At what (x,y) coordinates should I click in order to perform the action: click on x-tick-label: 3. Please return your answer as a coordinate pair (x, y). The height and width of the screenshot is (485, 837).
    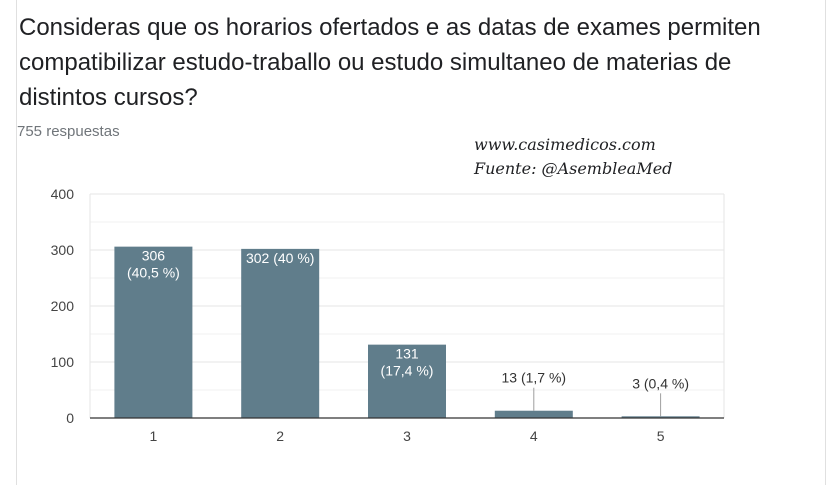
    Looking at the image, I should click on (407, 436).